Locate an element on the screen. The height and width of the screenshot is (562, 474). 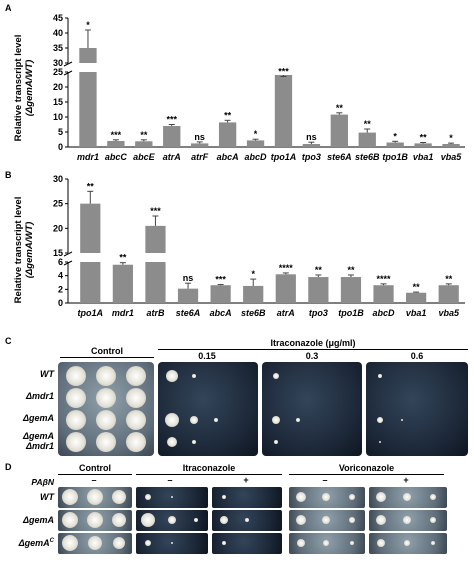
panel-b-xlabel-9: abcD is located at coordinates (384, 313).